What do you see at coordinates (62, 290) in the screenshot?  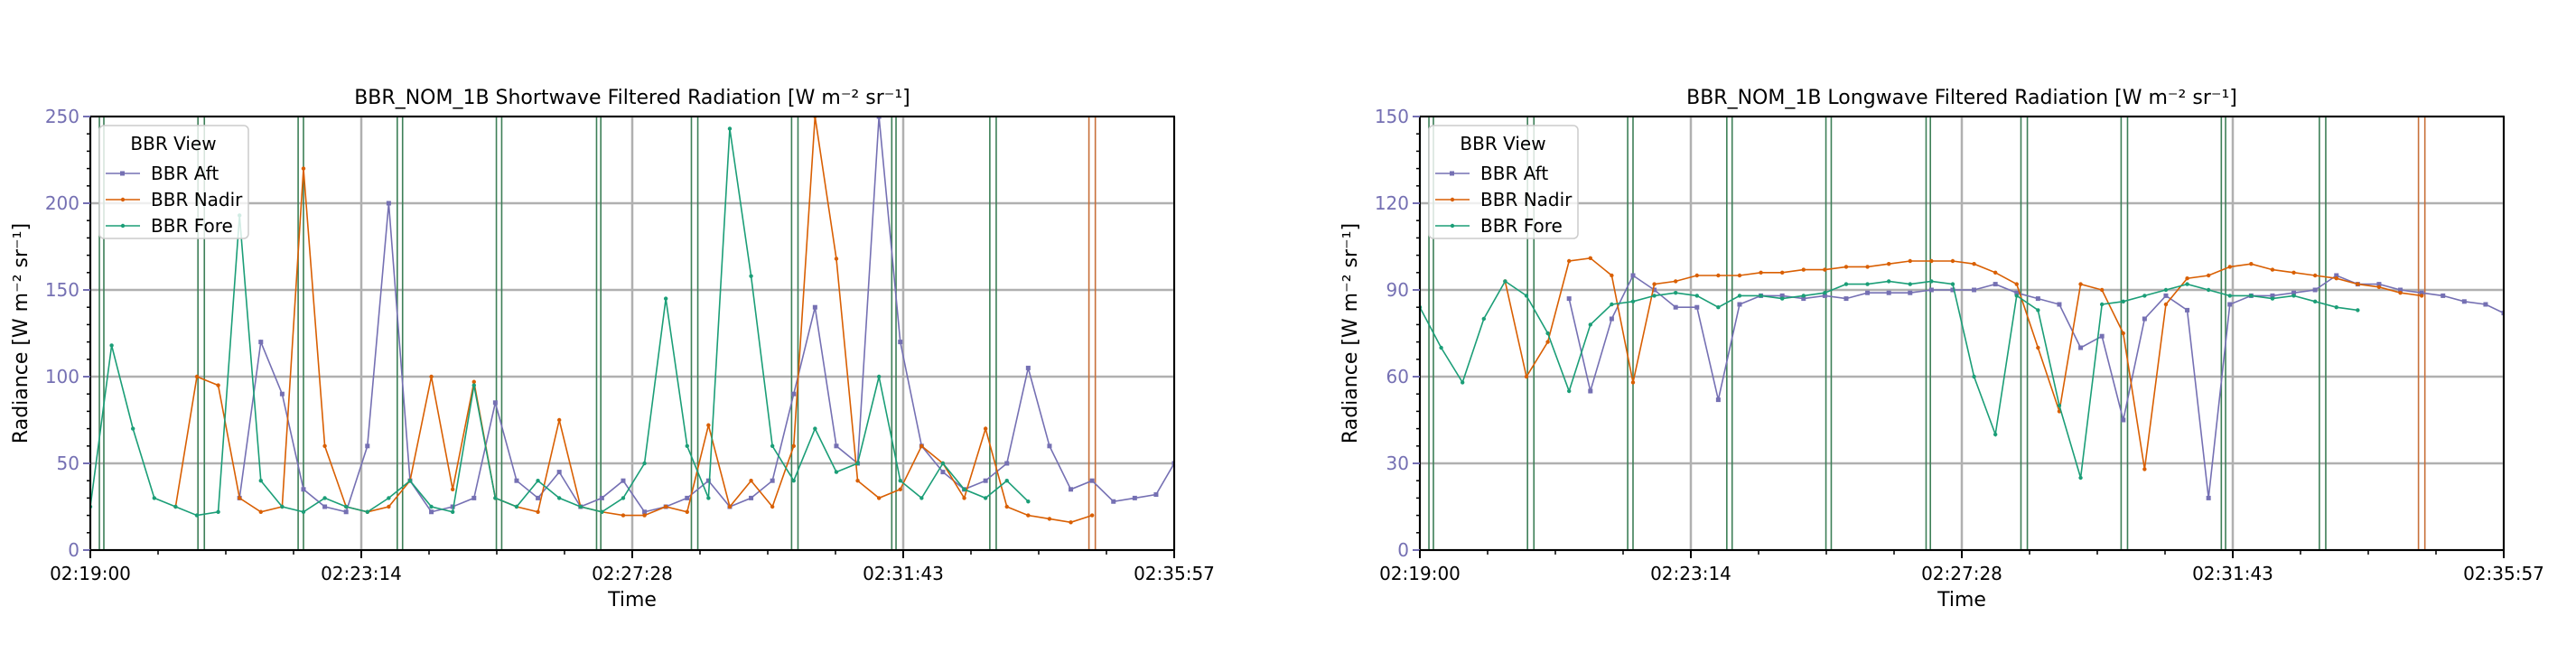 I see `y-tick-label: 150` at bounding box center [62, 290].